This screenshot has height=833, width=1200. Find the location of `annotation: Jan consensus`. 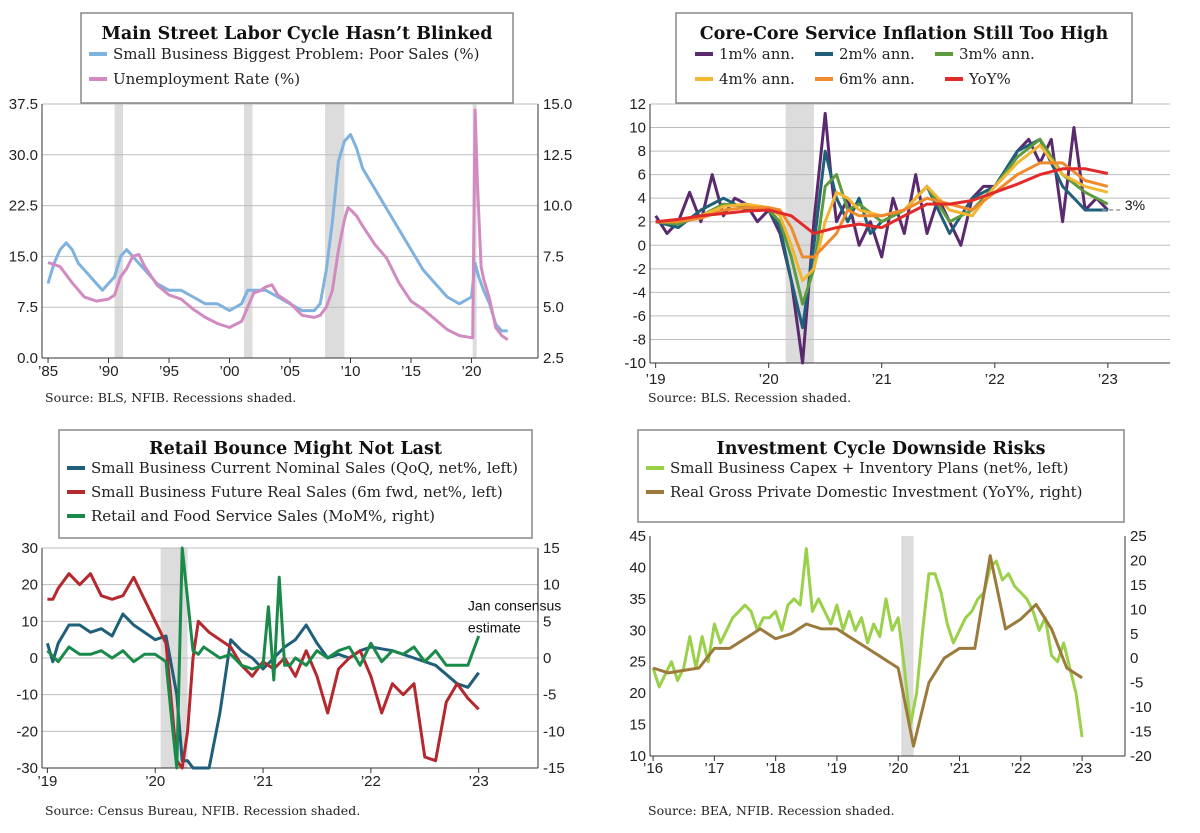

annotation: Jan consensus is located at coordinates (514, 605).